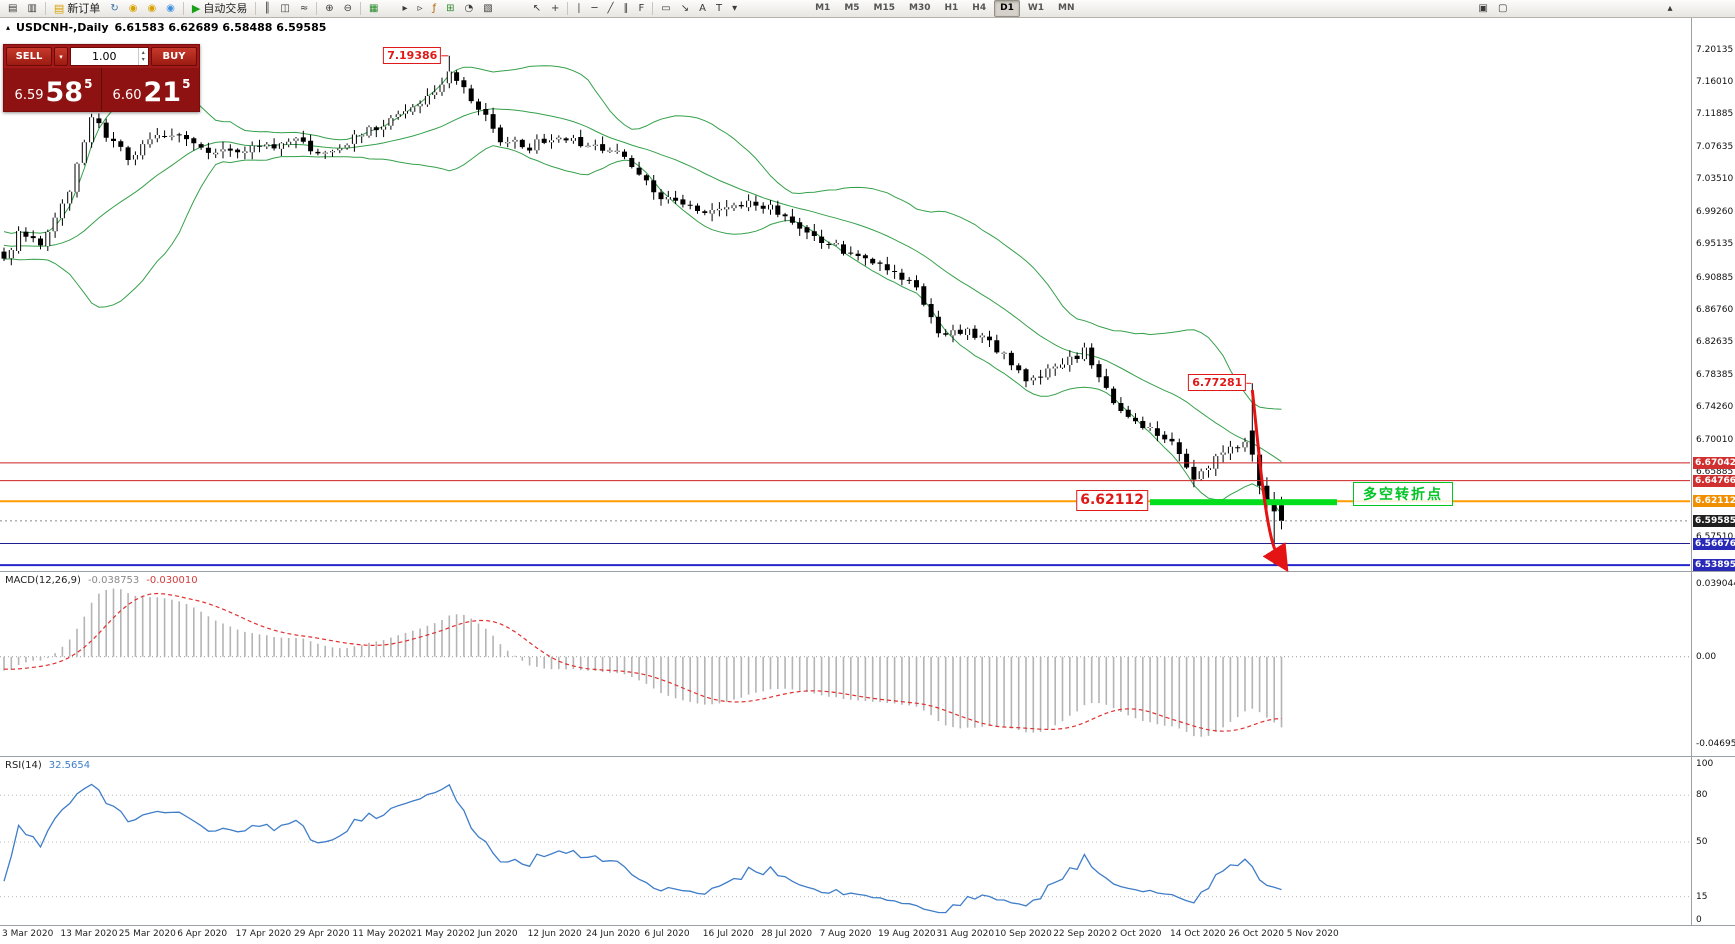 This screenshot has height=944, width=1735. What do you see at coordinates (1714, 462) in the screenshot?
I see `price-tag-6.67042: 6.67042` at bounding box center [1714, 462].